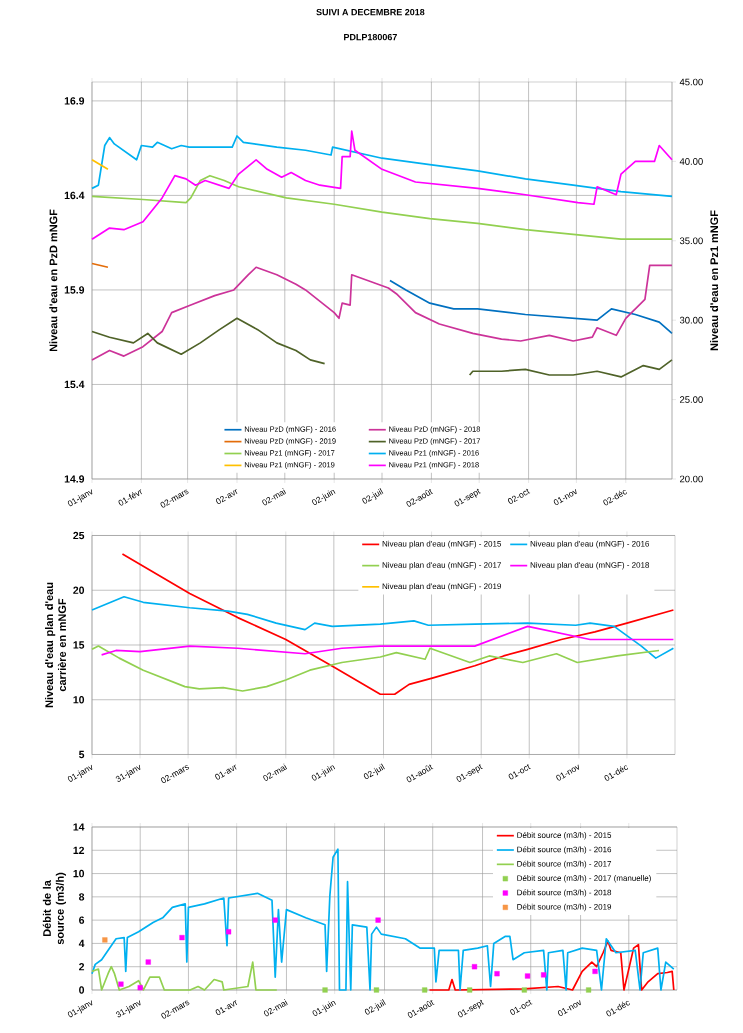  What do you see at coordinates (74, 195) in the screenshot?
I see `y-tick-label: 16.4` at bounding box center [74, 195].